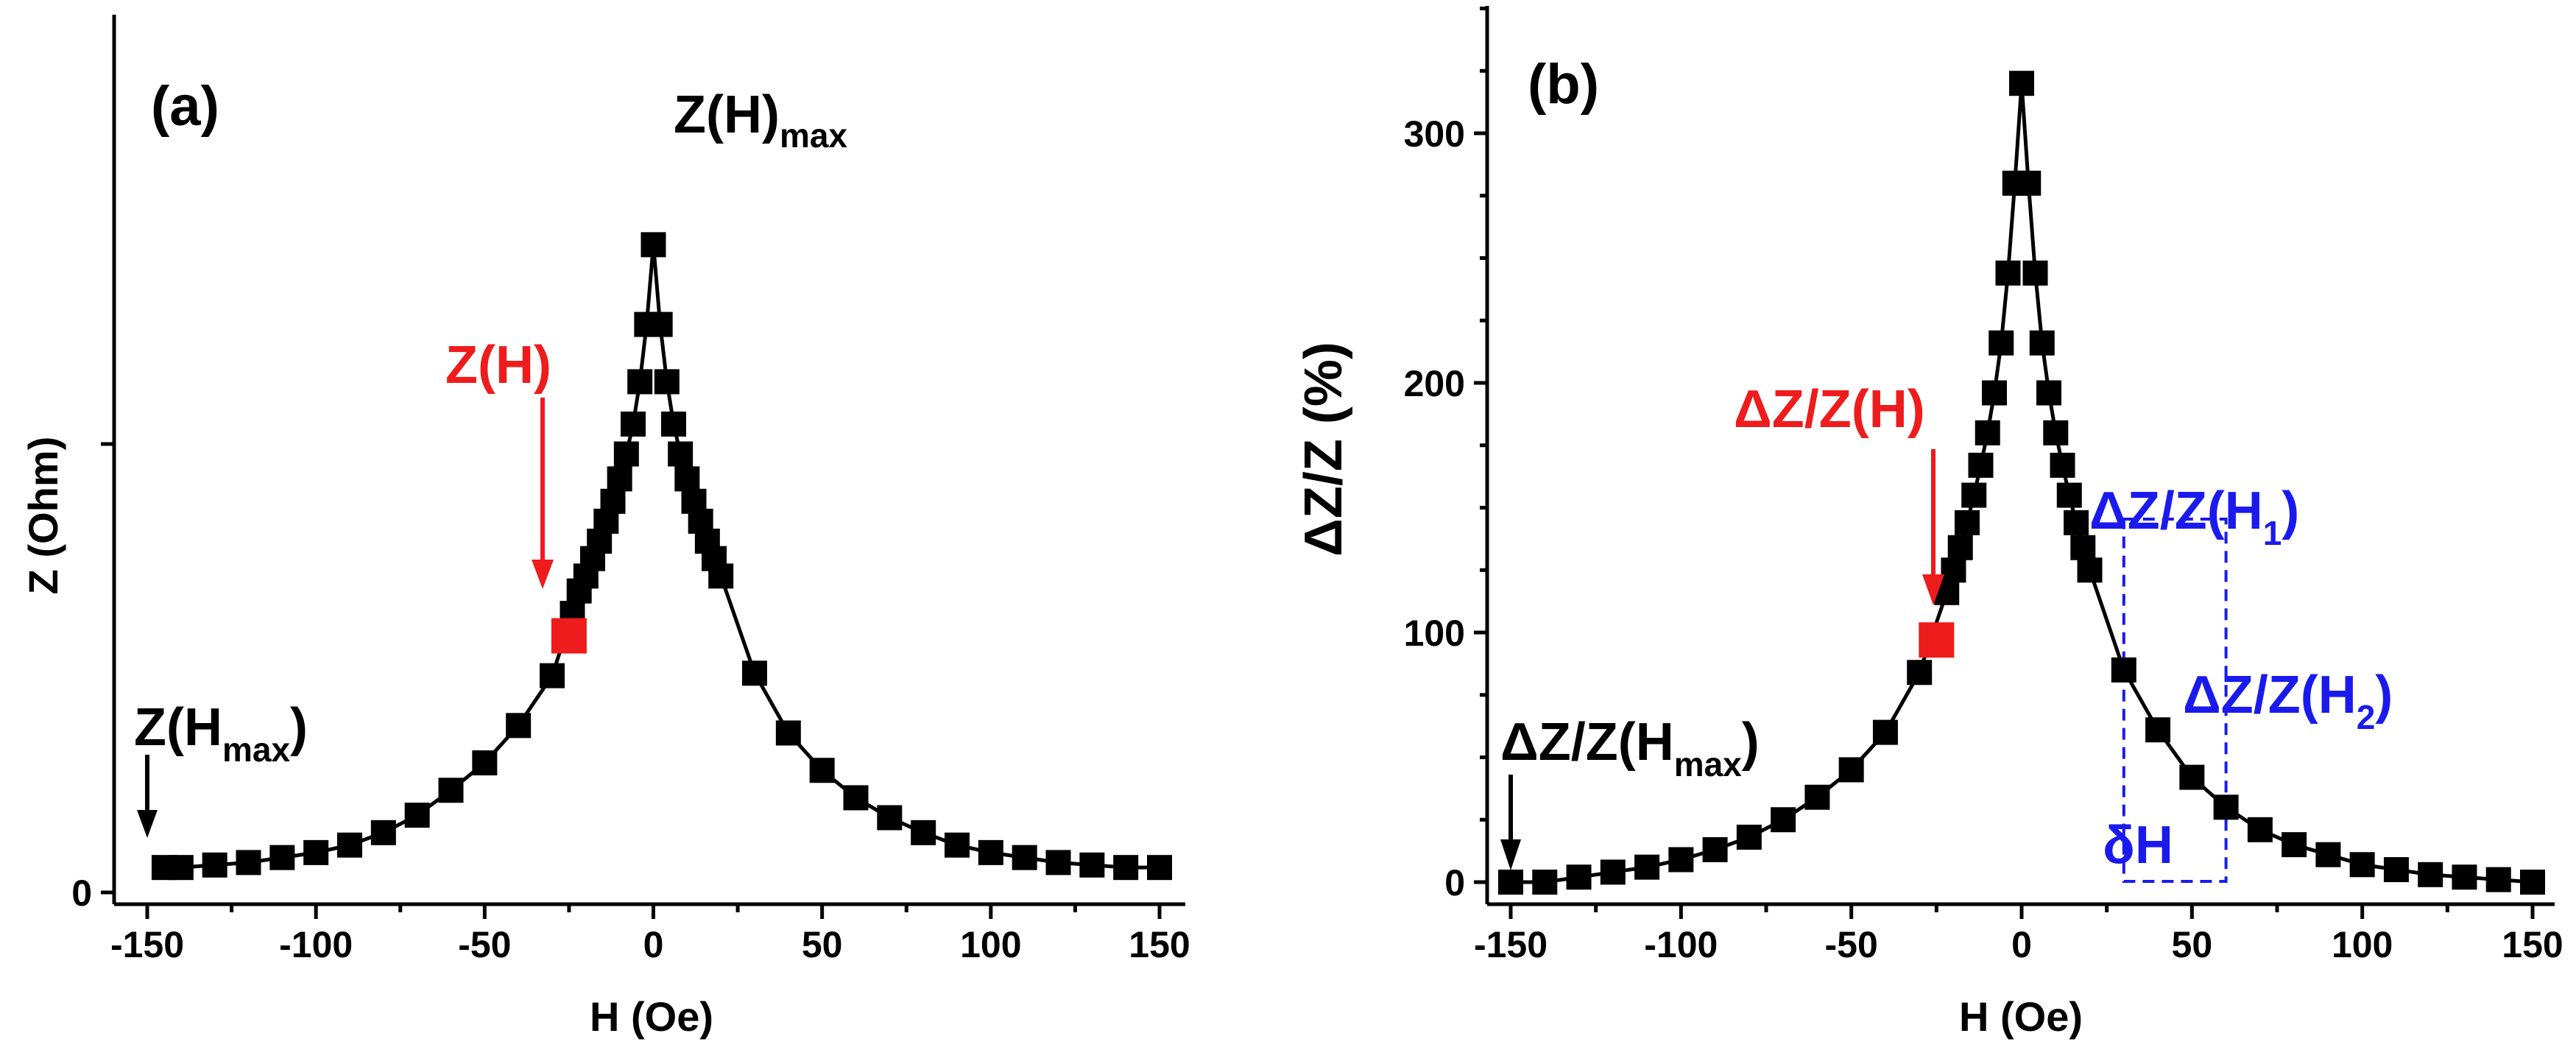 This screenshot has width=2576, height=1050. What do you see at coordinates (1510, 854) in the screenshot?
I see `dzhmax-arrow-head` at bounding box center [1510, 854].